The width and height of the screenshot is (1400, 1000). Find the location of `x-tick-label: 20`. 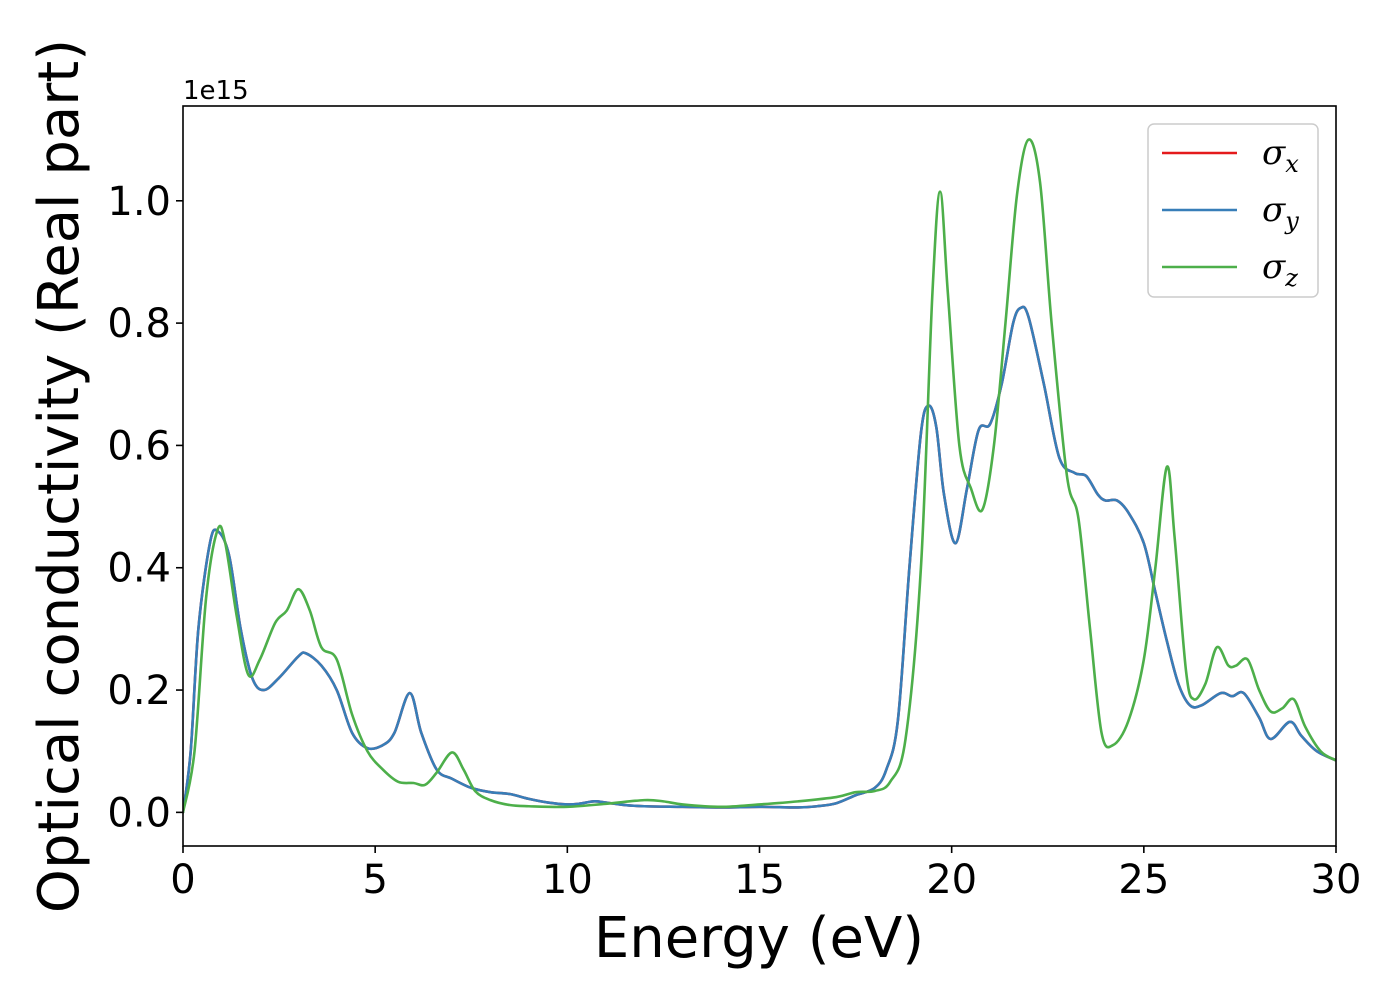

x-tick-label: 20 is located at coordinates (951, 880).